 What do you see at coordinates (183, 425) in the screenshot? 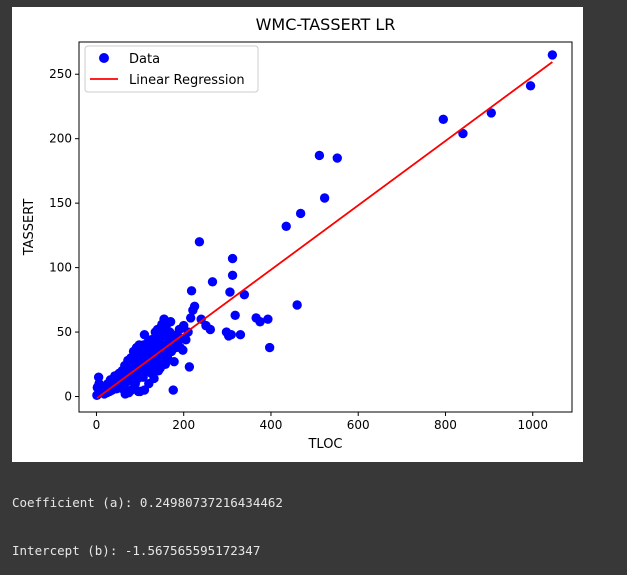
I see `x-tick-label: 200` at bounding box center [183, 425].